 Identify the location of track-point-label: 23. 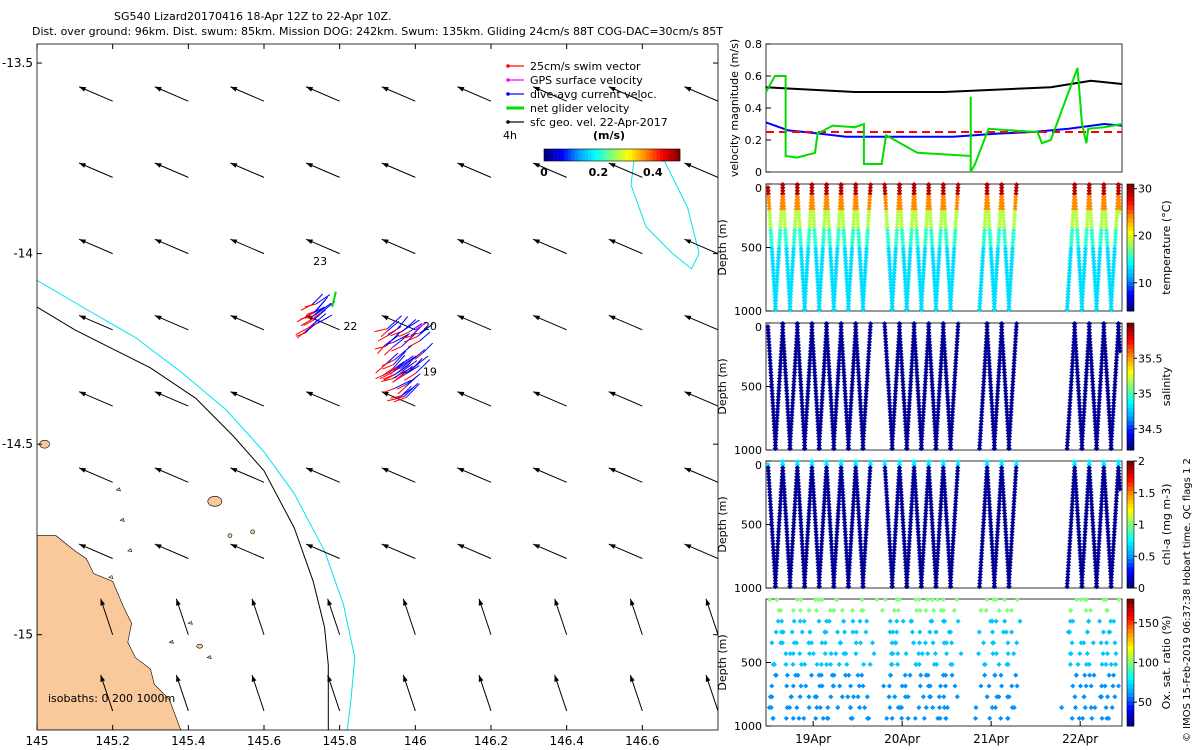
(320, 261).